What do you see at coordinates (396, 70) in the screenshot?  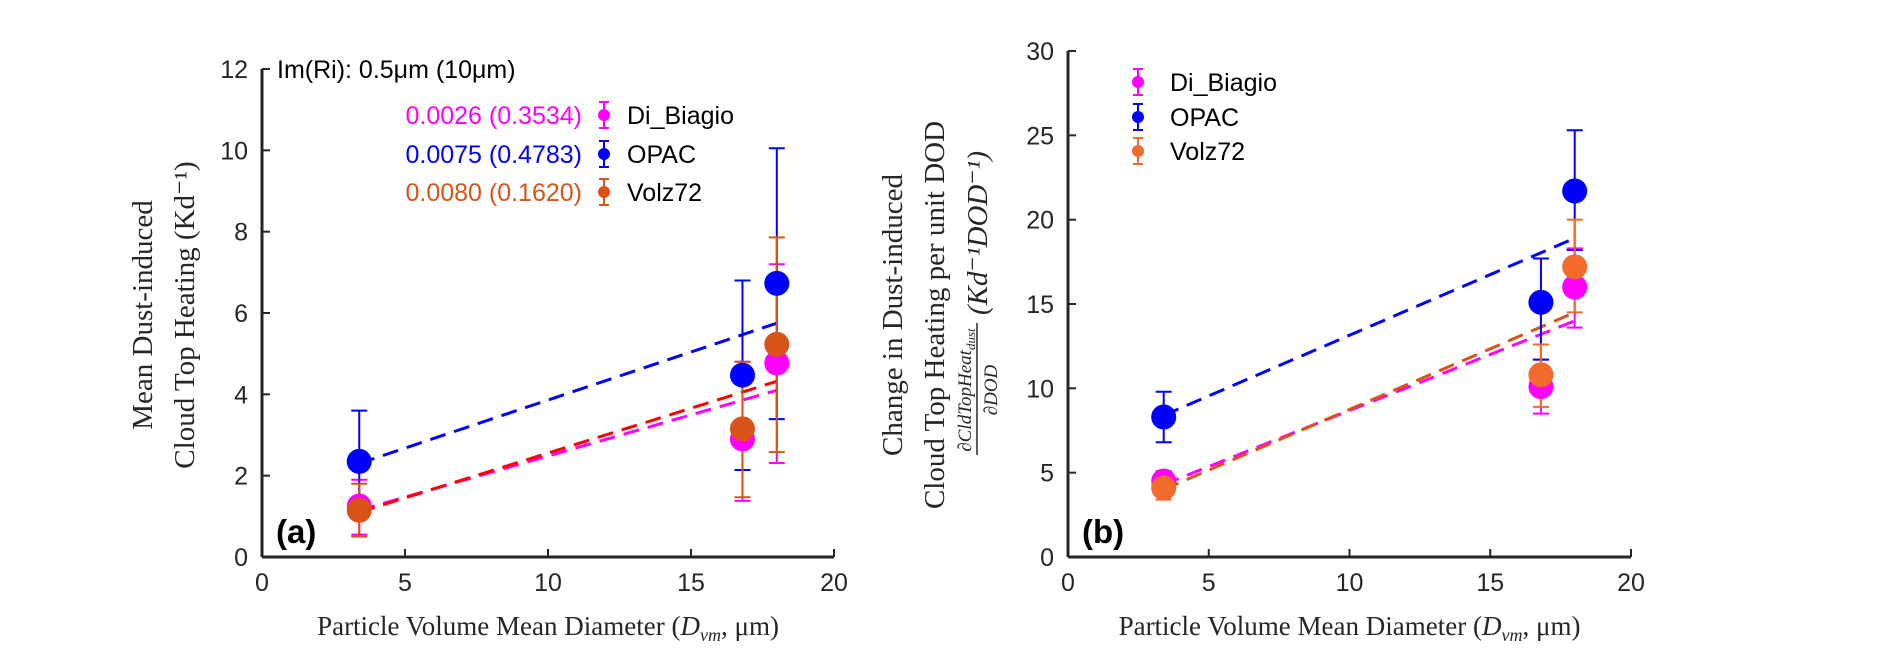 I see `legend-title: Im(Ri): 0.5μm (10μm)` at bounding box center [396, 70].